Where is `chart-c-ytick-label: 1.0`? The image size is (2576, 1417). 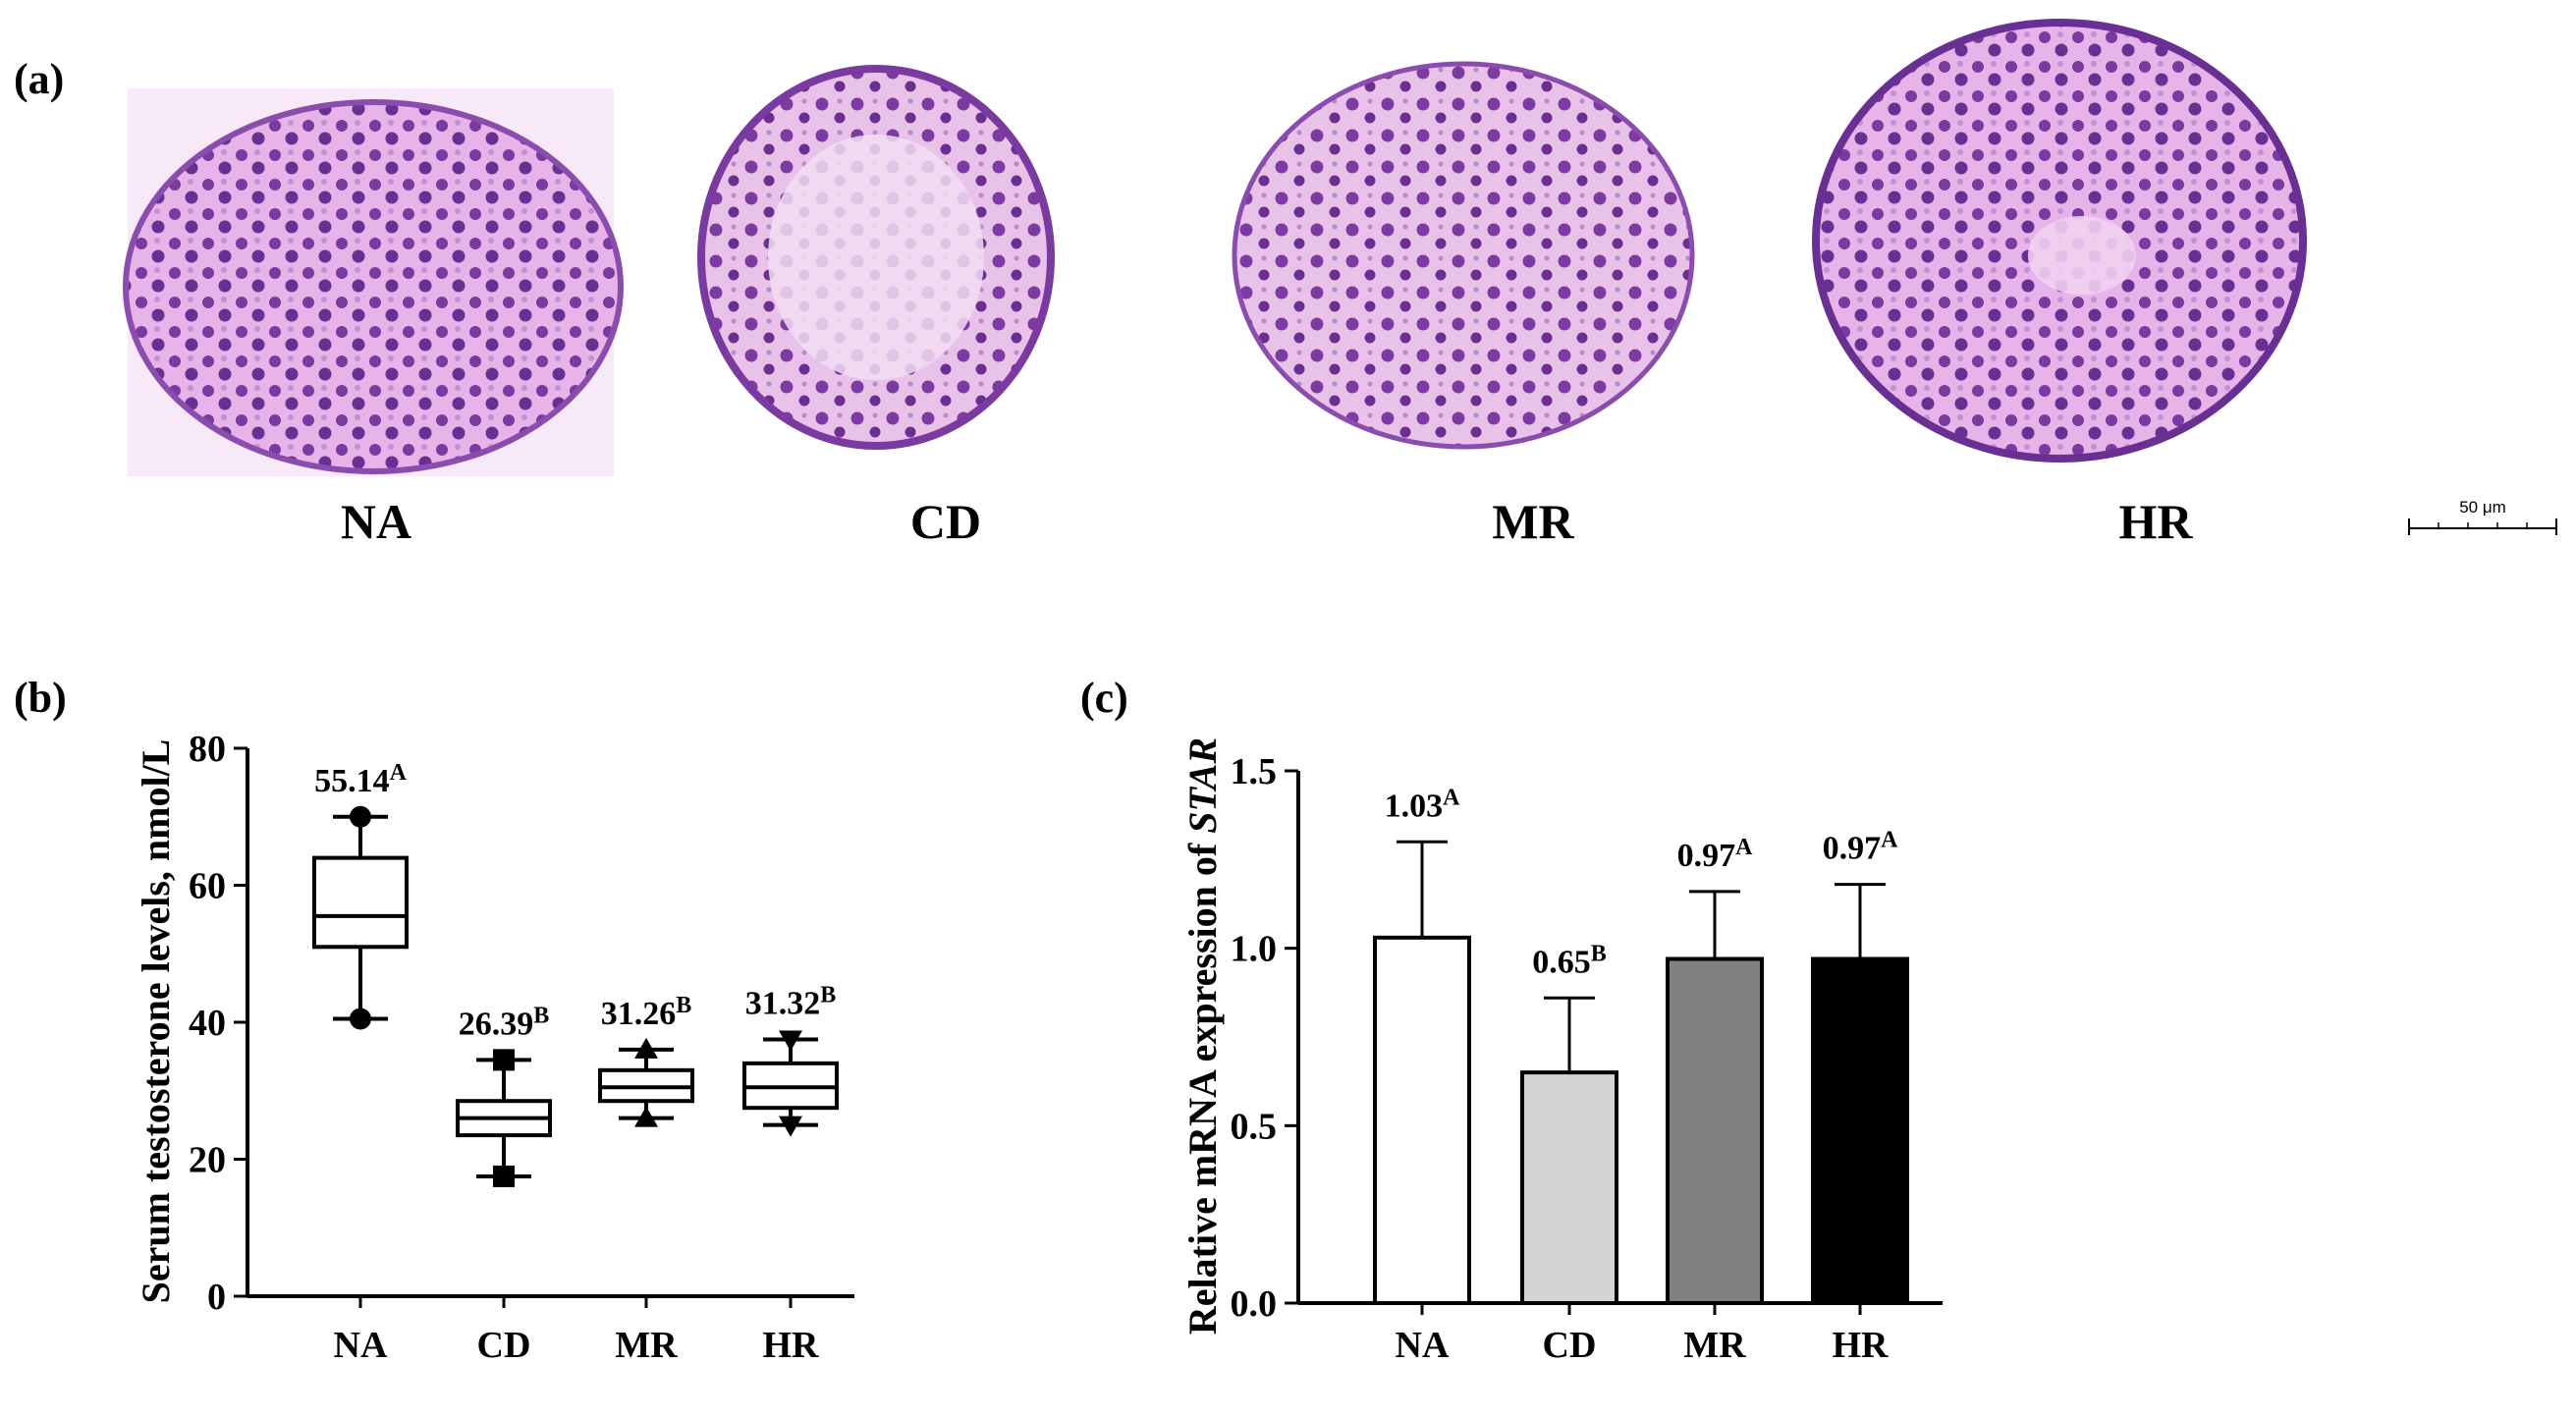
chart-c-ytick-label: 1.0 is located at coordinates (1254, 949).